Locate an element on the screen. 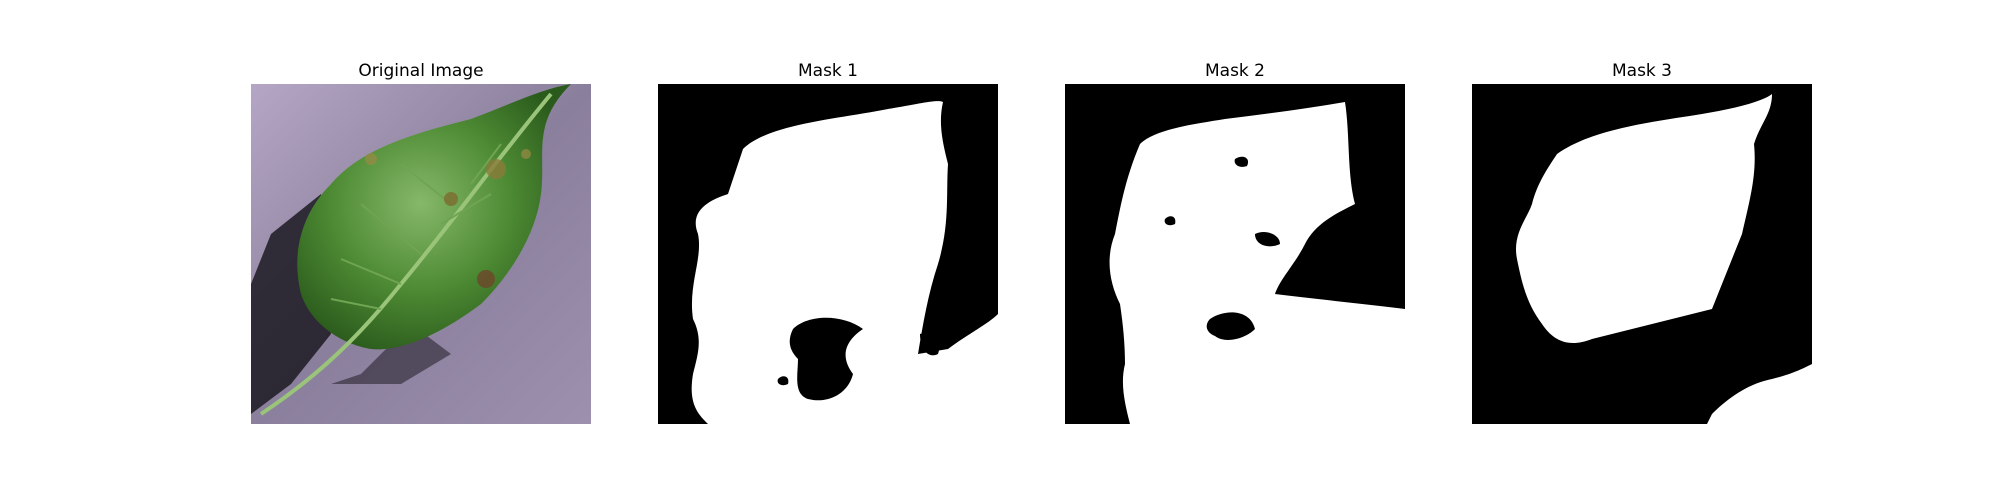  mask-1-panel: Mask 1 is located at coordinates (828, 241).